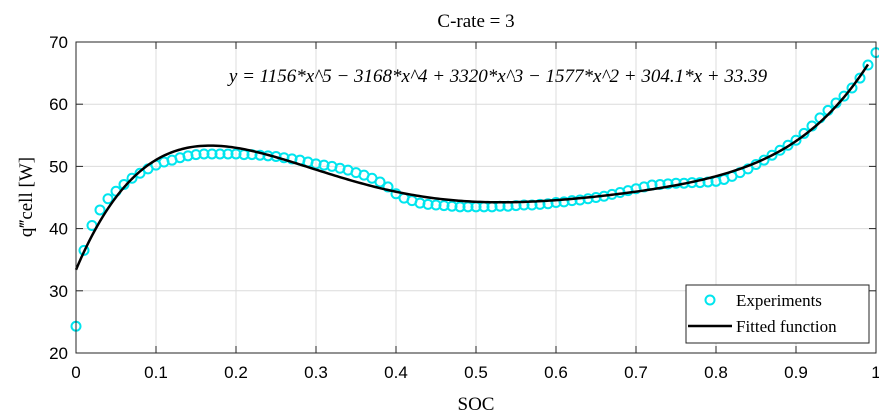 The height and width of the screenshot is (414, 879). Describe the element at coordinates (58, 291) in the screenshot. I see `y-tick-label: 30` at that location.